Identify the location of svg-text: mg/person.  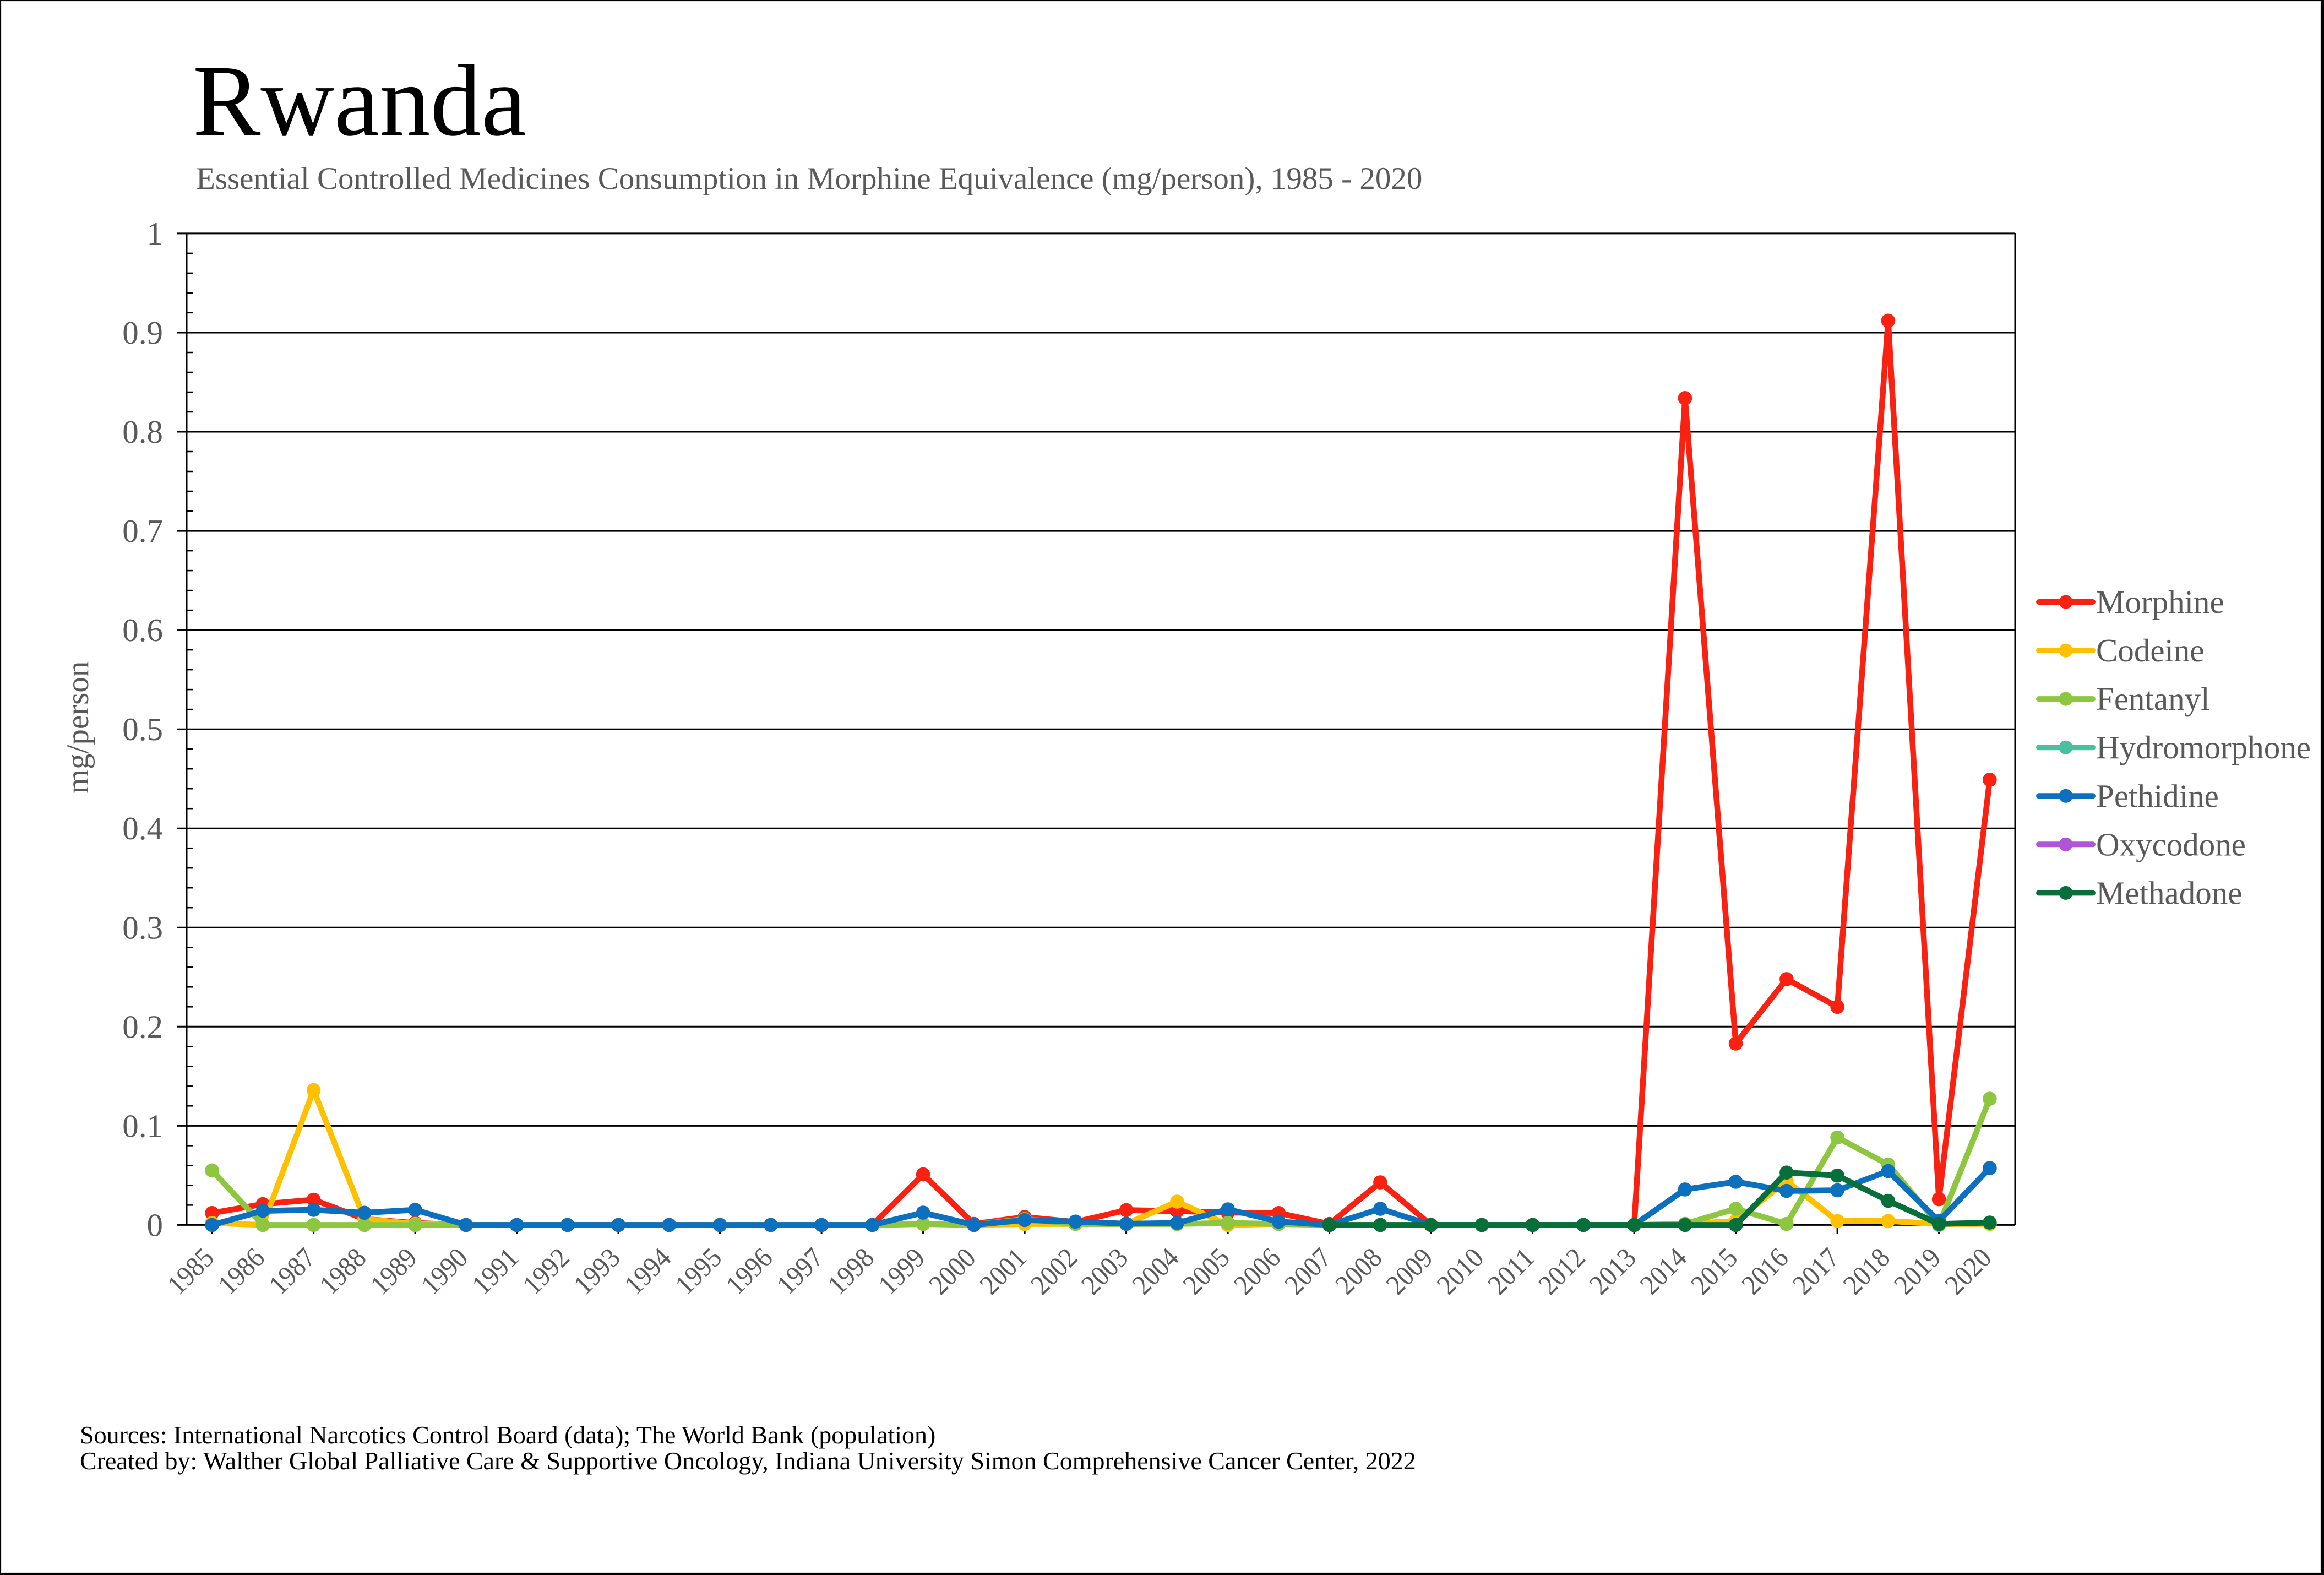
(78, 727).